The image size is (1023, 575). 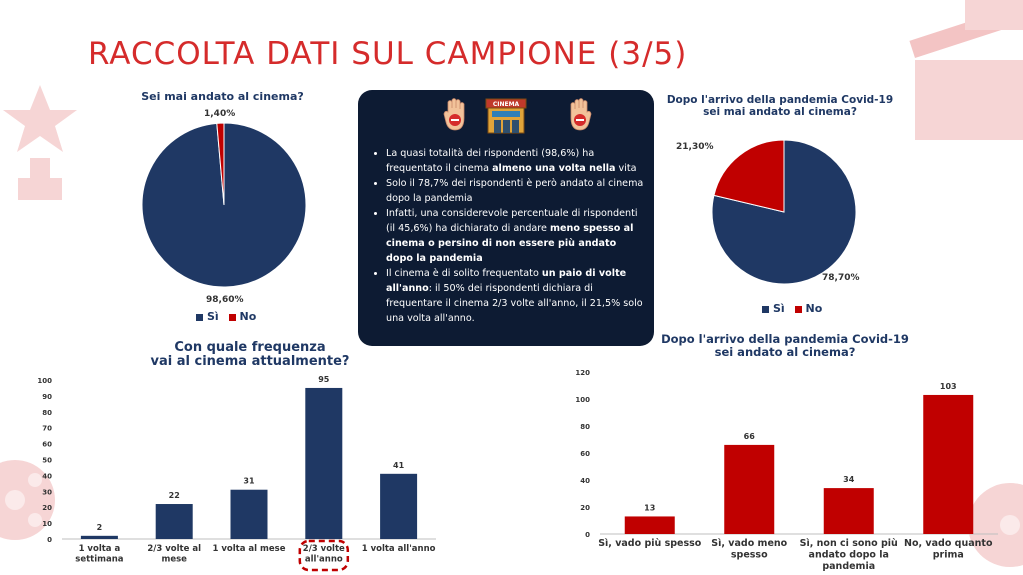 I want to click on pie1-title: Sei mai andato al cinema?, so click(x=222, y=96).